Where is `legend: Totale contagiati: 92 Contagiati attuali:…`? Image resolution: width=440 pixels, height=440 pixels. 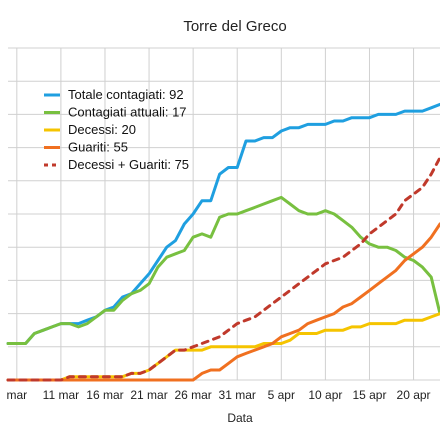 legend: Totale contagiati: 92 Contagiati attuali:… is located at coordinates (116, 129).